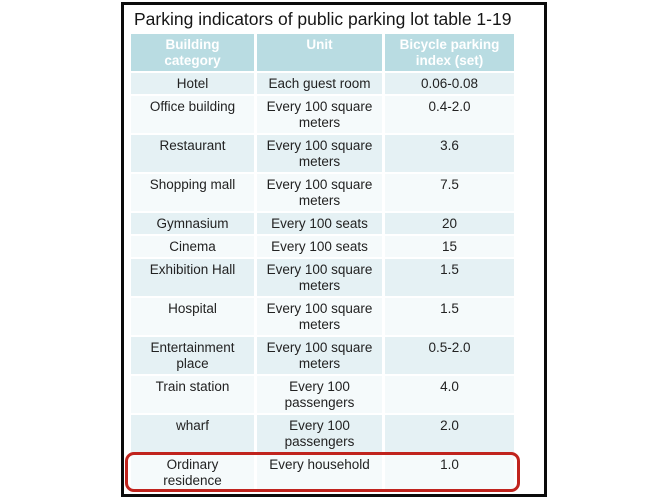 Image resolution: width=668 pixels, height=501 pixels. What do you see at coordinates (449, 433) in the screenshot?
I see `cell-index: 2.0` at bounding box center [449, 433].